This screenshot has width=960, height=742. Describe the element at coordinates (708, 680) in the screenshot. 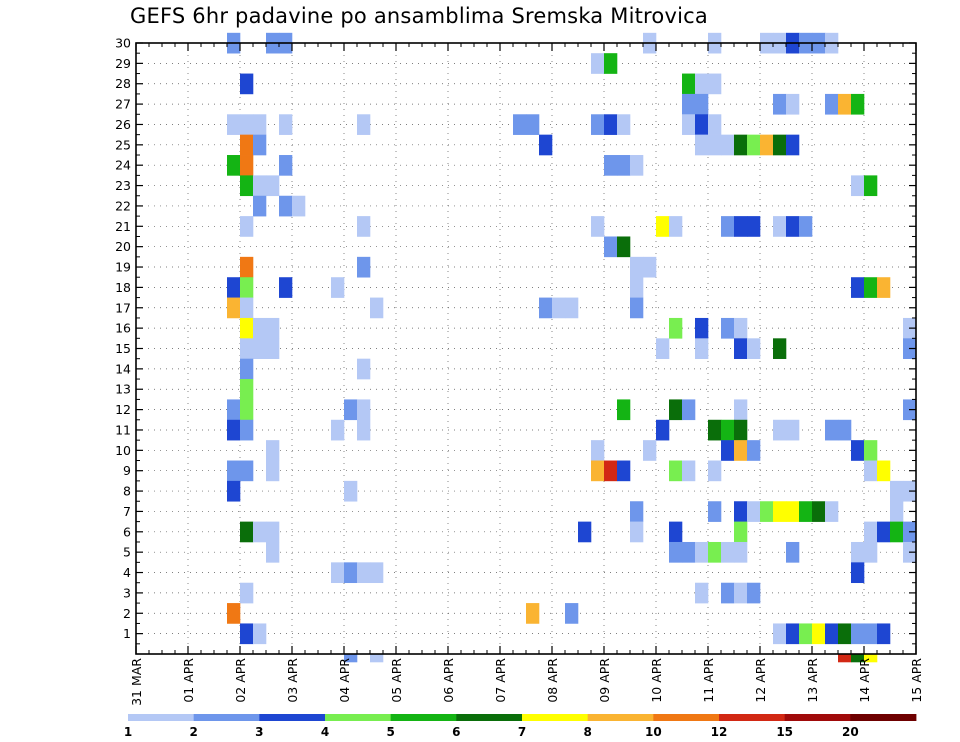

I see `x-tick-label: 11 APR` at that location.